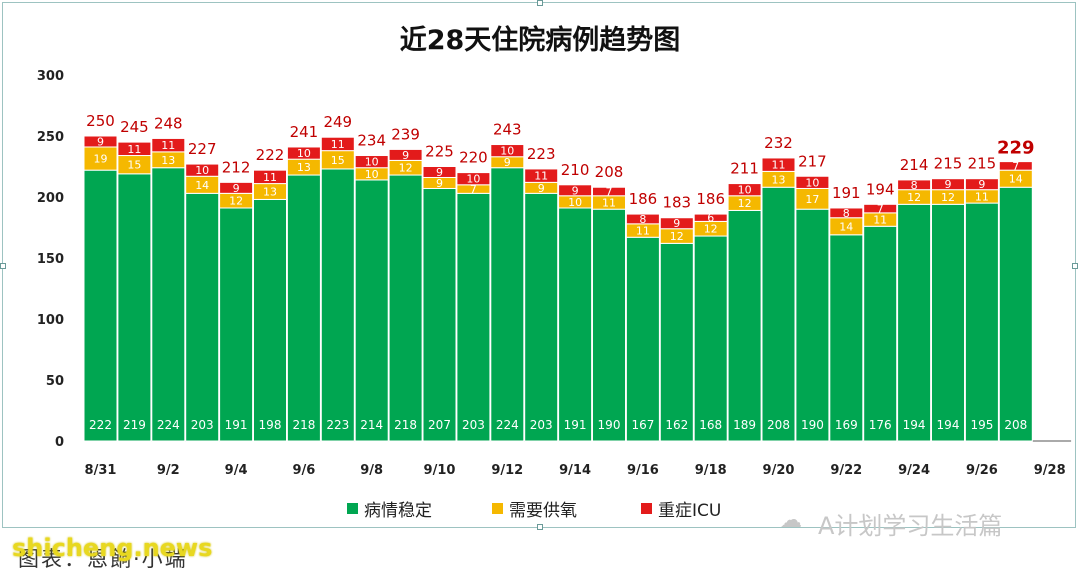 Image resolution: width=1080 pixels, height=573 pixels. What do you see at coordinates (791, 520) in the screenshot?
I see `wechat-icon: ☁` at bounding box center [791, 520].